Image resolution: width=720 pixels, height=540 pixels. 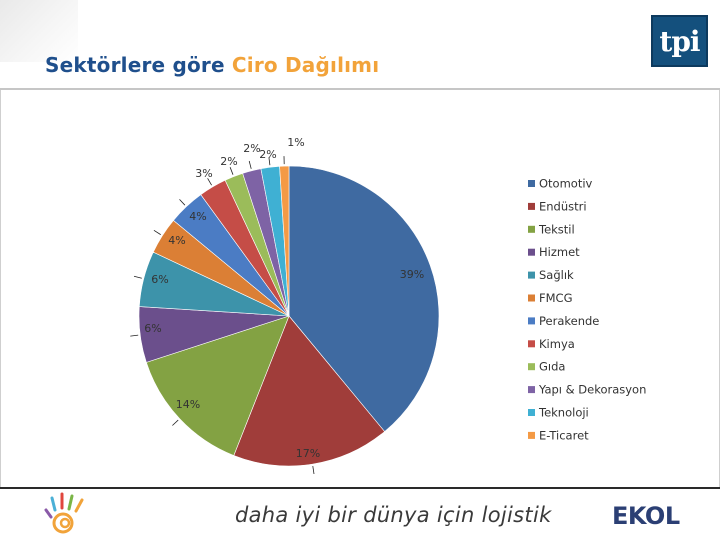 I want to click on legend-swatch-otomotiv, so click(x=531, y=183).